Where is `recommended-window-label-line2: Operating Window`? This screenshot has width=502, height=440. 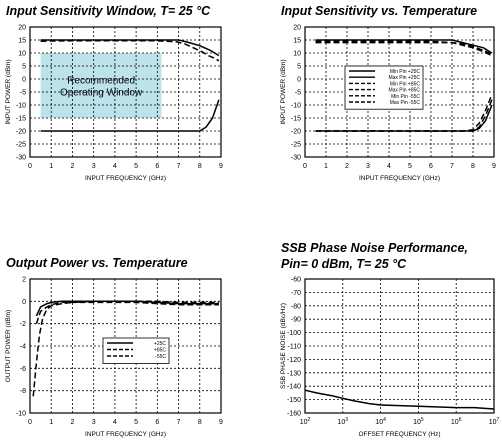 recommended-window-label-line2: Operating Window is located at coordinates (101, 93).